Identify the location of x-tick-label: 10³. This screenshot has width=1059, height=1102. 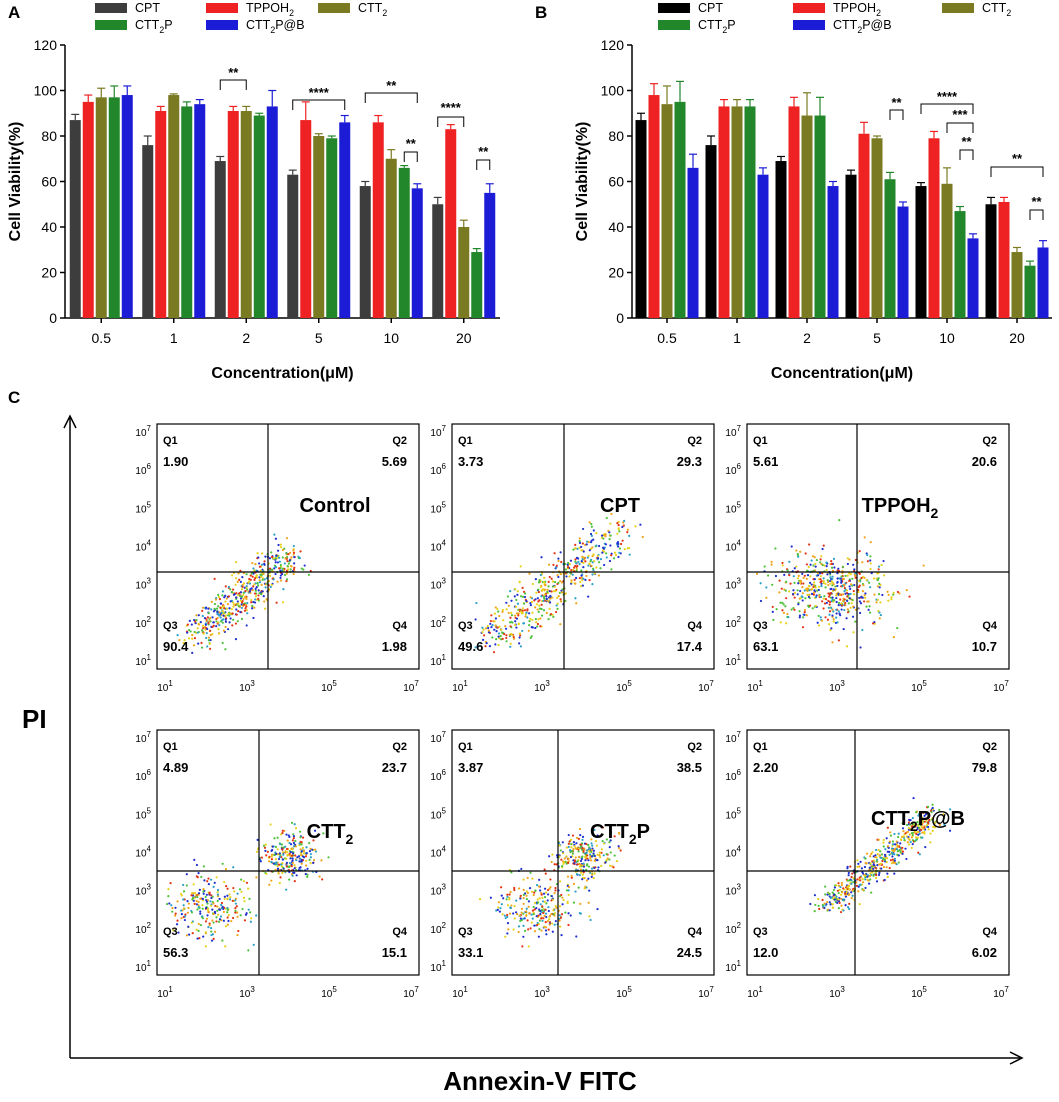
(542, 992).